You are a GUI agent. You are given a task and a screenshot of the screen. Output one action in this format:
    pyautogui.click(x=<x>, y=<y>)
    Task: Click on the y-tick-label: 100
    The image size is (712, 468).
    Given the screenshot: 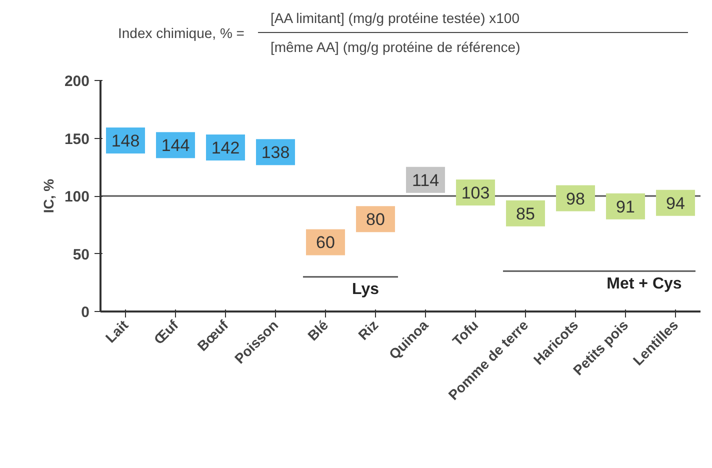 What is the action you would take?
    pyautogui.click(x=77, y=197)
    